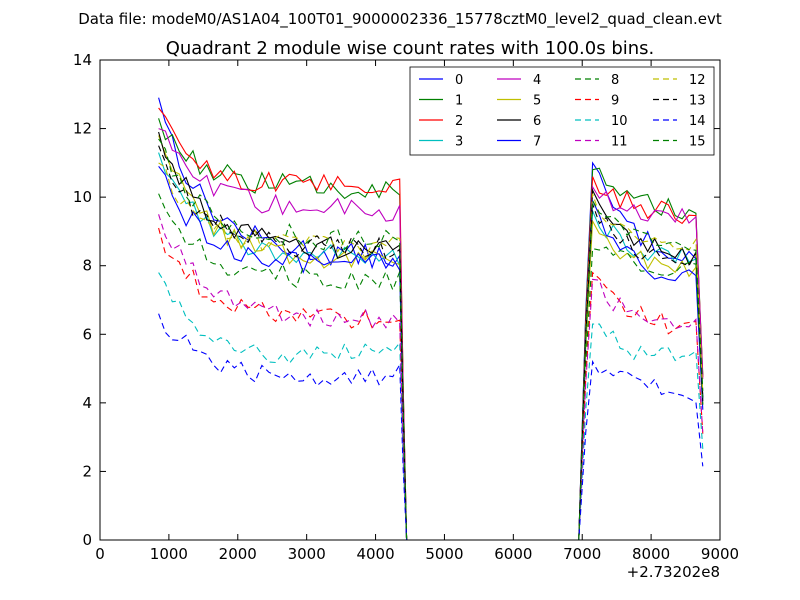  What do you see at coordinates (238, 554) in the screenshot?
I see `x-tick-label: 2000` at bounding box center [238, 554].